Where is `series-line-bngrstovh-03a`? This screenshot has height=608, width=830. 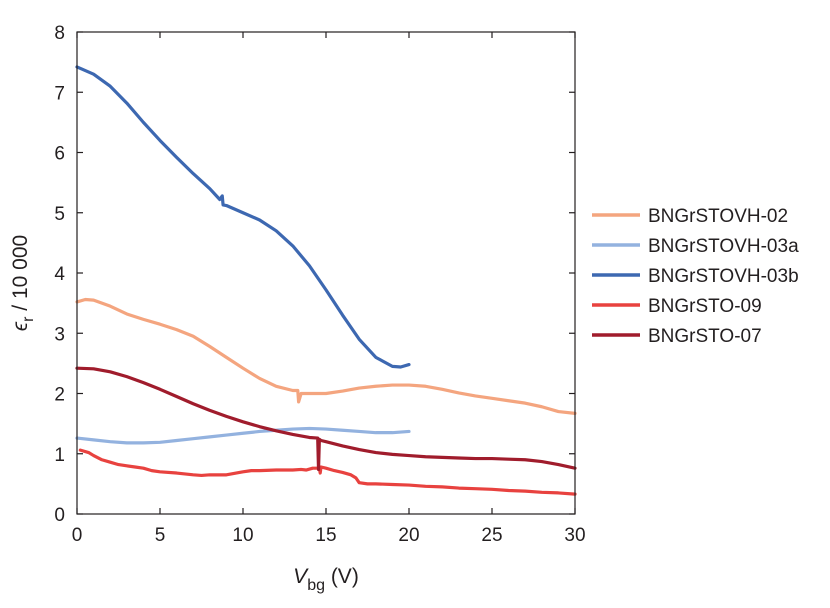
series-line-bngrstovh-03a is located at coordinates (243, 435).